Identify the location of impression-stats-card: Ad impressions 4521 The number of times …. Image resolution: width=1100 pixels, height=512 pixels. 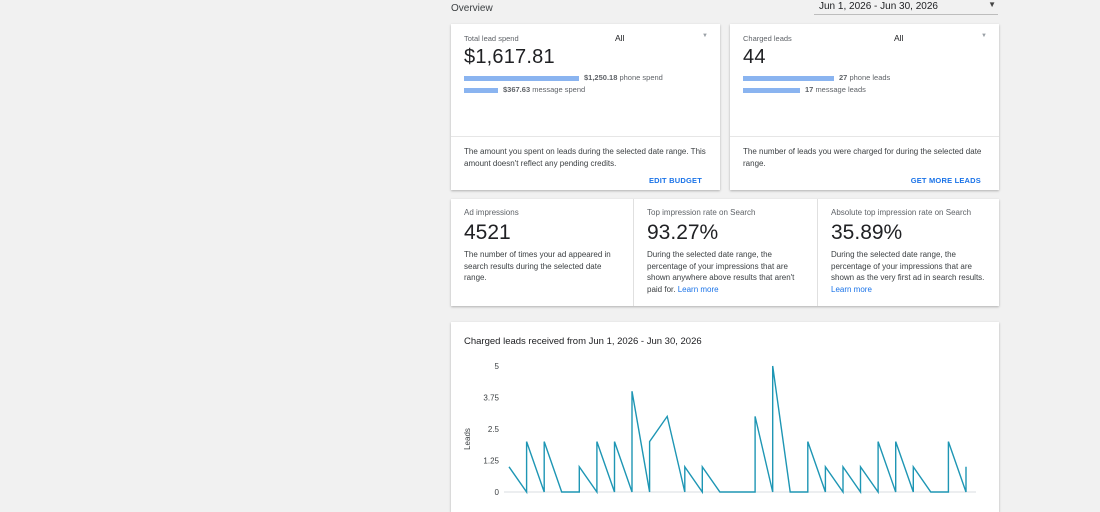
(725, 252).